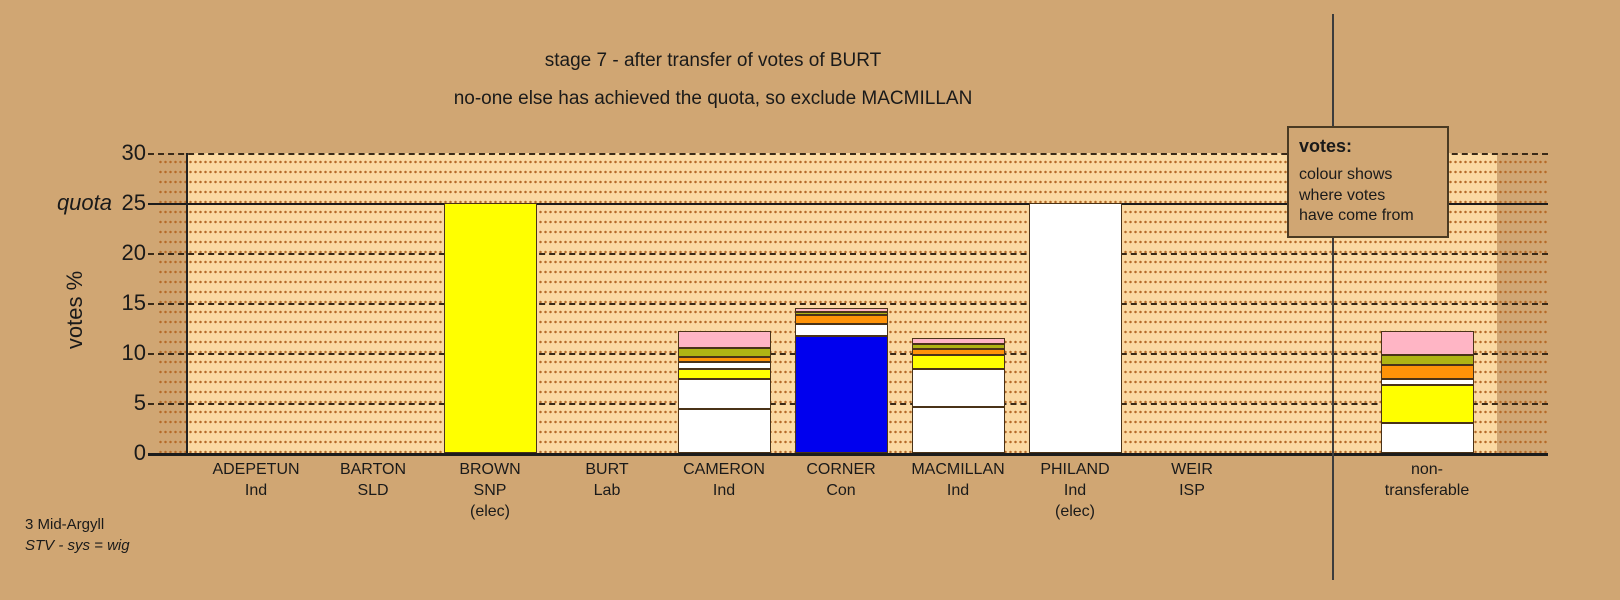 Image resolution: width=1620 pixels, height=600 pixels. What do you see at coordinates (133, 352) in the screenshot?
I see `y-tick-10: 10` at bounding box center [133, 352].